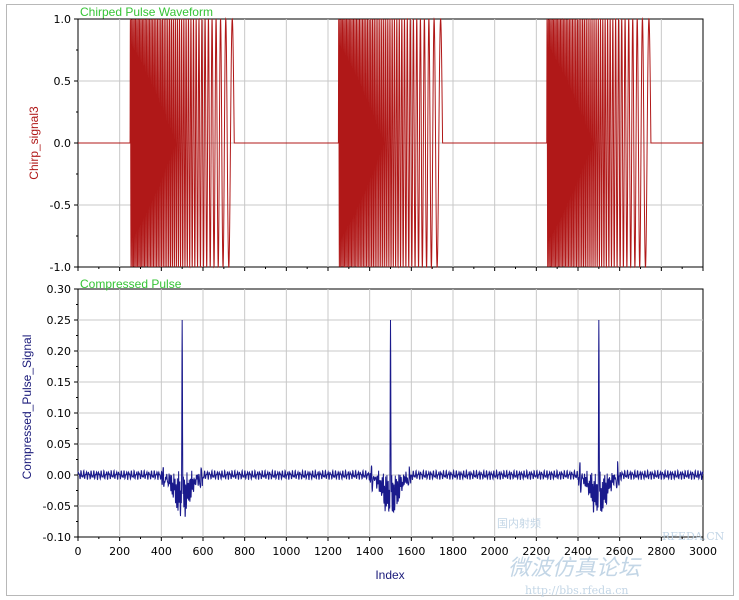 Image resolution: width=739 pixels, height=600 pixels. What do you see at coordinates (59, 320) in the screenshot?
I see `bottom-ytick-label: 0.25` at bounding box center [59, 320].